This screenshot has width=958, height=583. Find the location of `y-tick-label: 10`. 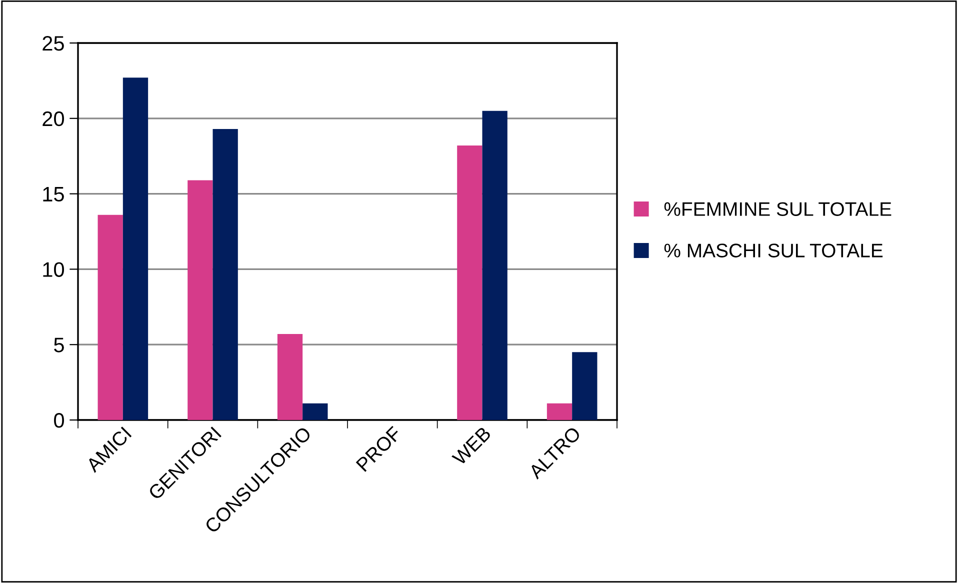

y-tick-label: 10 is located at coordinates (53, 269).